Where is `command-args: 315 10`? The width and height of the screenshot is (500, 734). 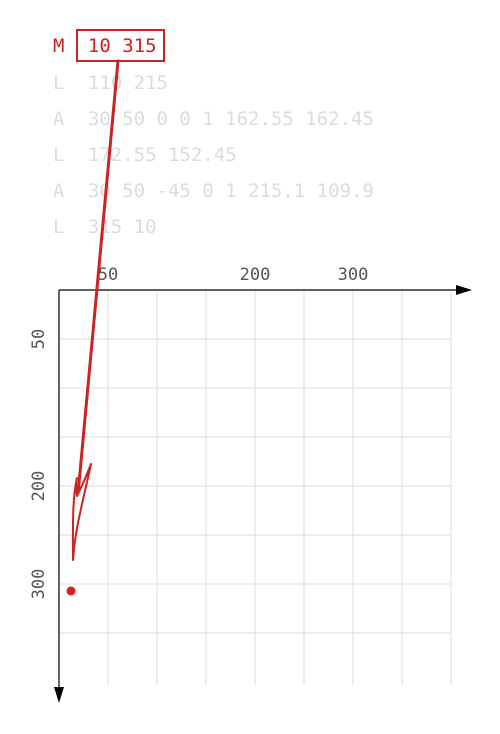 command-args: 315 10 is located at coordinates (122, 227).